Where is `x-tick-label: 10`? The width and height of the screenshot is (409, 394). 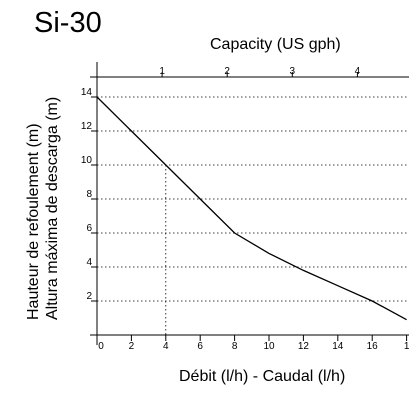 x-tick-label: 10 is located at coordinates (269, 346).